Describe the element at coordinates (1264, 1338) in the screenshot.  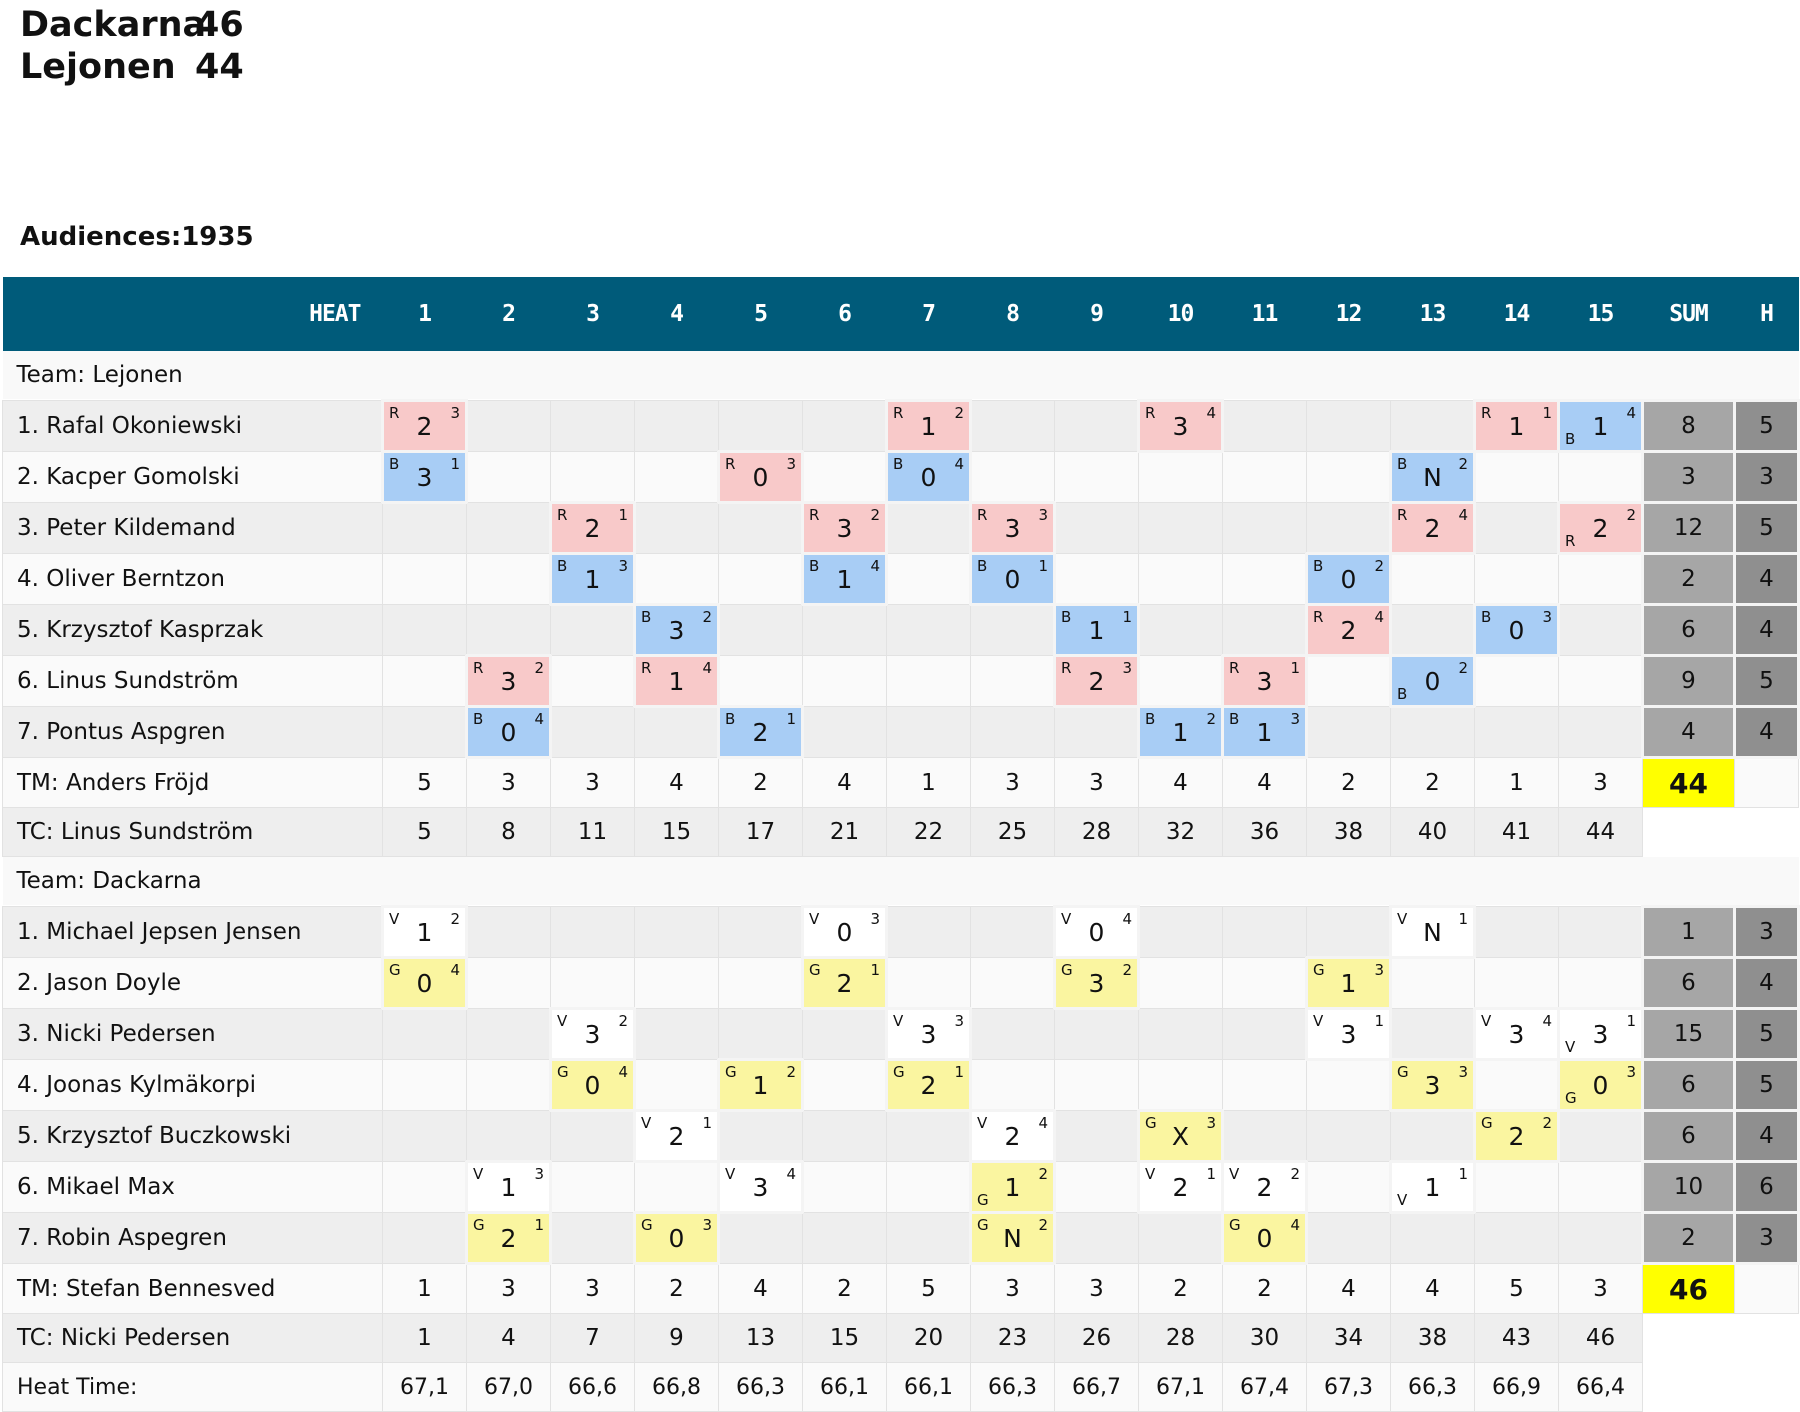
I see `cumulative-points: 30` at that location.